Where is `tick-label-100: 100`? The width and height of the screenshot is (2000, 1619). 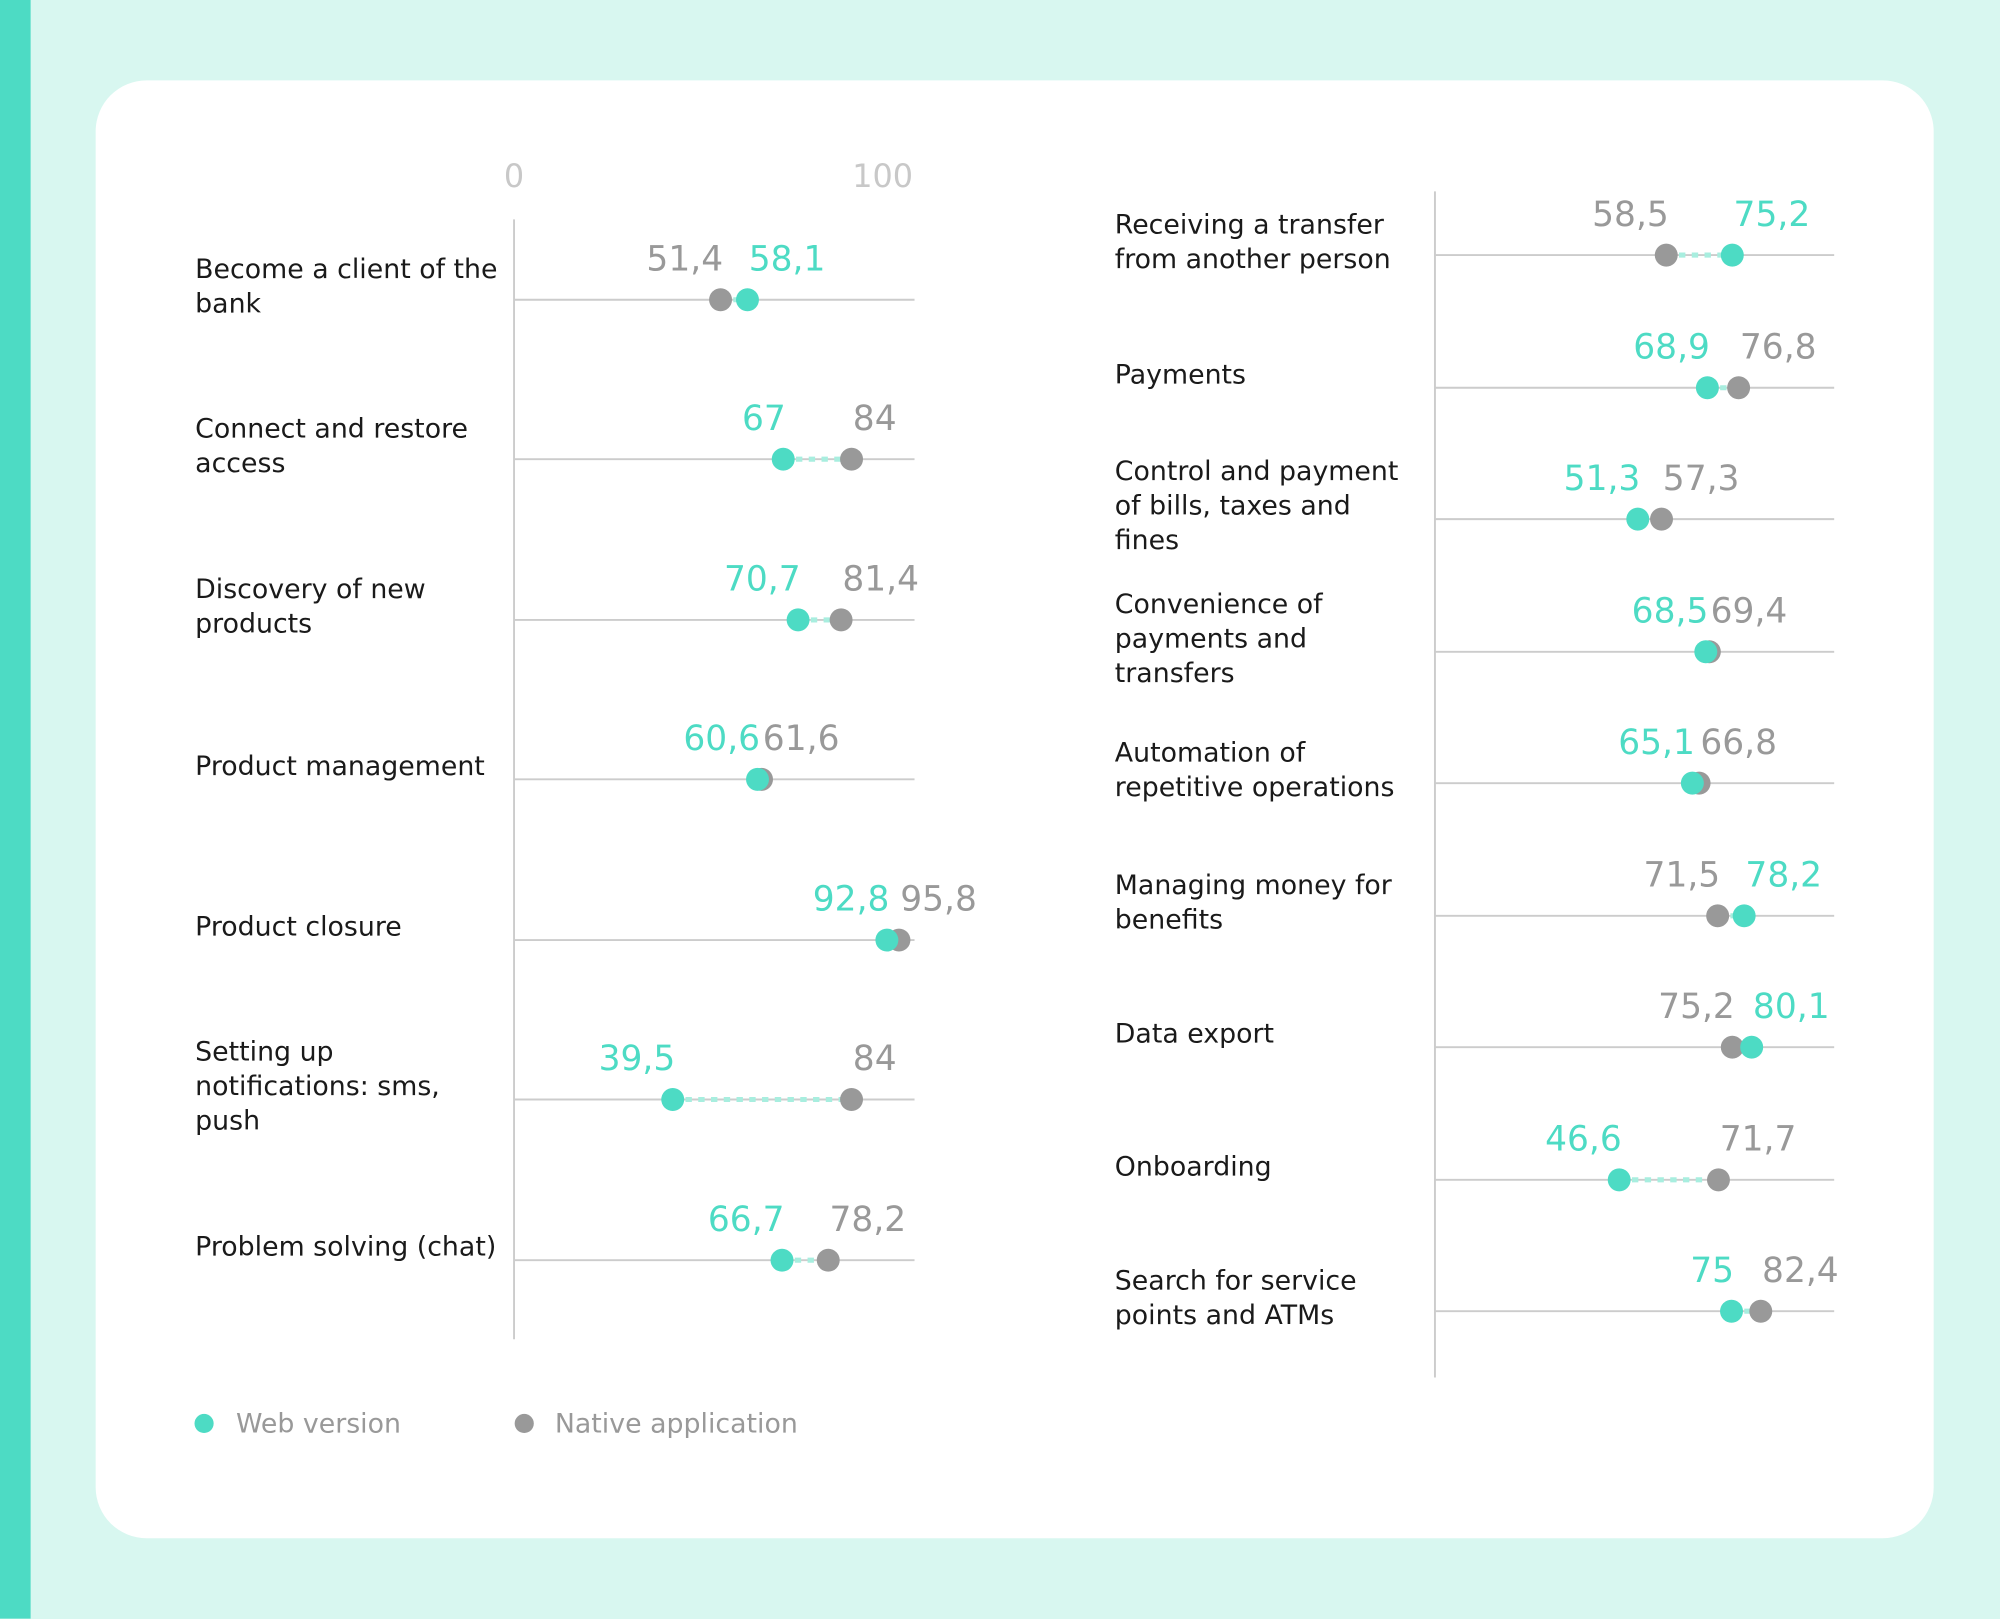
tick-label-100: 100 is located at coordinates (883, 176).